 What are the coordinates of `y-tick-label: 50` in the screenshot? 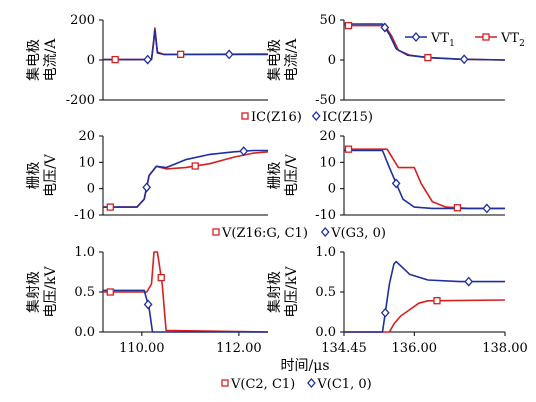 It's located at (327, 20).